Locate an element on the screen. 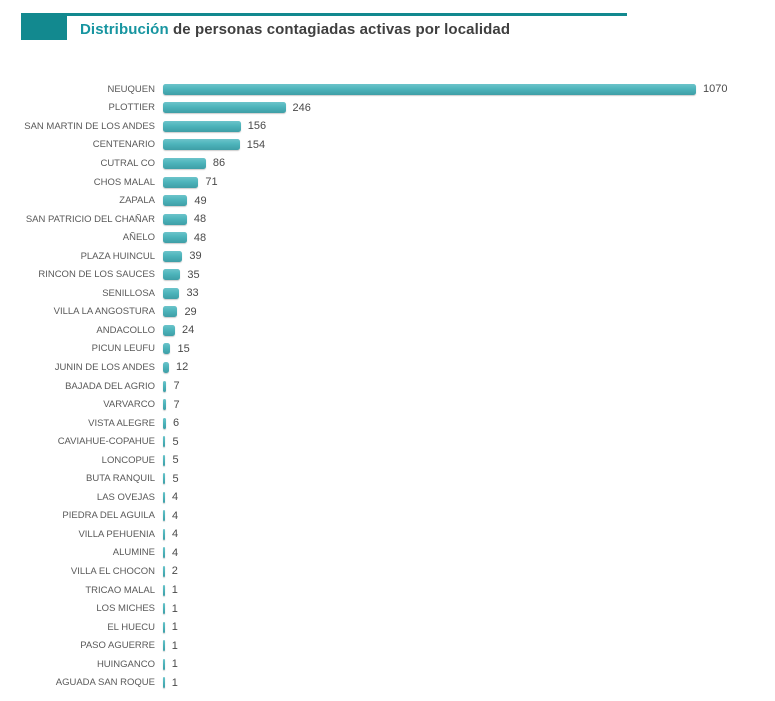 Image resolution: width=775 pixels, height=701 pixels. bar-track: 86 is located at coordinates (469, 163).